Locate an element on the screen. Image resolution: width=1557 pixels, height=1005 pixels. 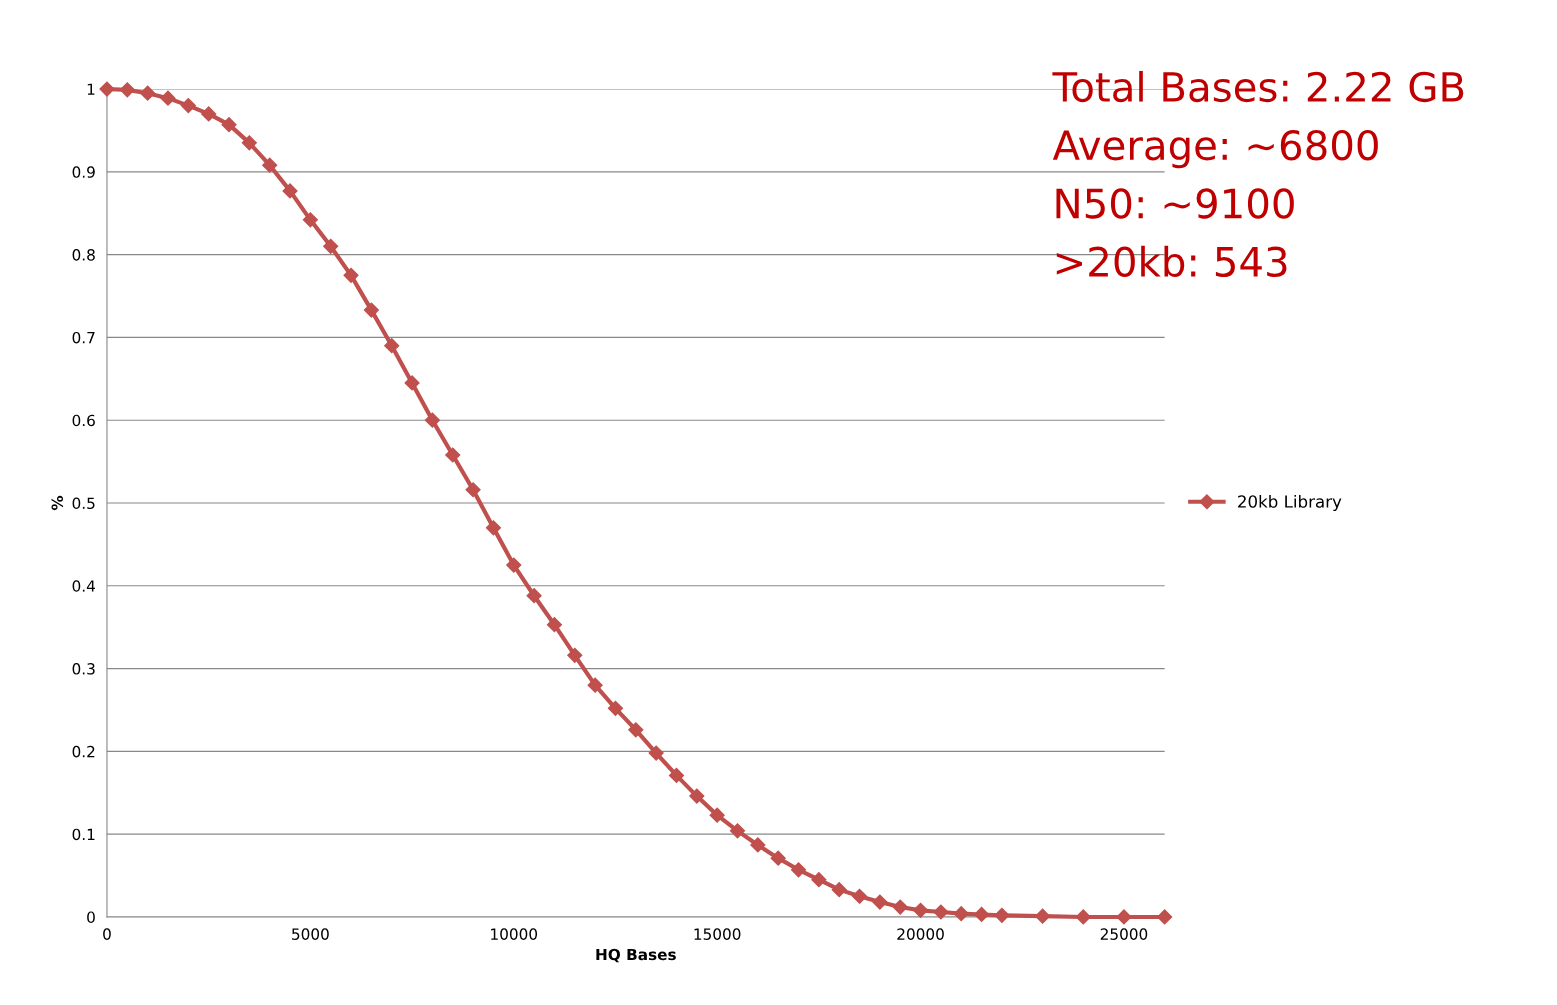
x-tick-label: 25000 is located at coordinates (1124, 934).